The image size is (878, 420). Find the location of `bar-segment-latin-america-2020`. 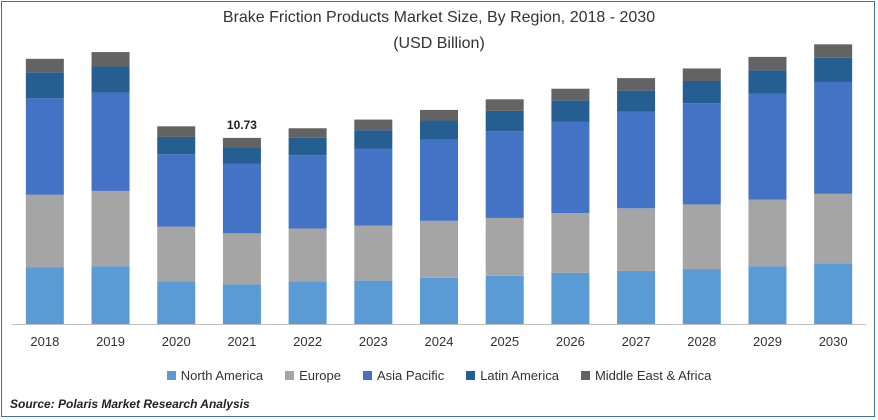

bar-segment-latin-america-2020 is located at coordinates (176, 145).